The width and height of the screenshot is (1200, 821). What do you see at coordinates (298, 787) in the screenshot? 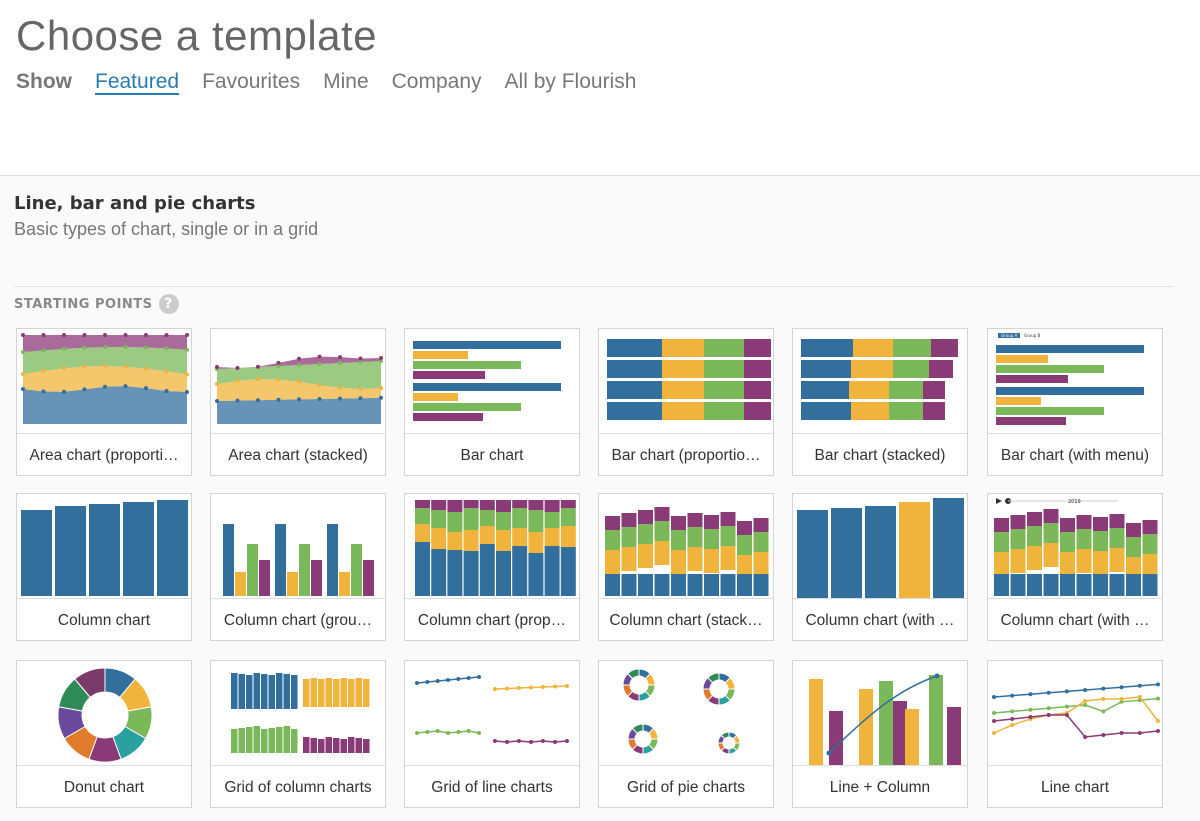
I see `card-label: Grid of column charts` at bounding box center [298, 787].